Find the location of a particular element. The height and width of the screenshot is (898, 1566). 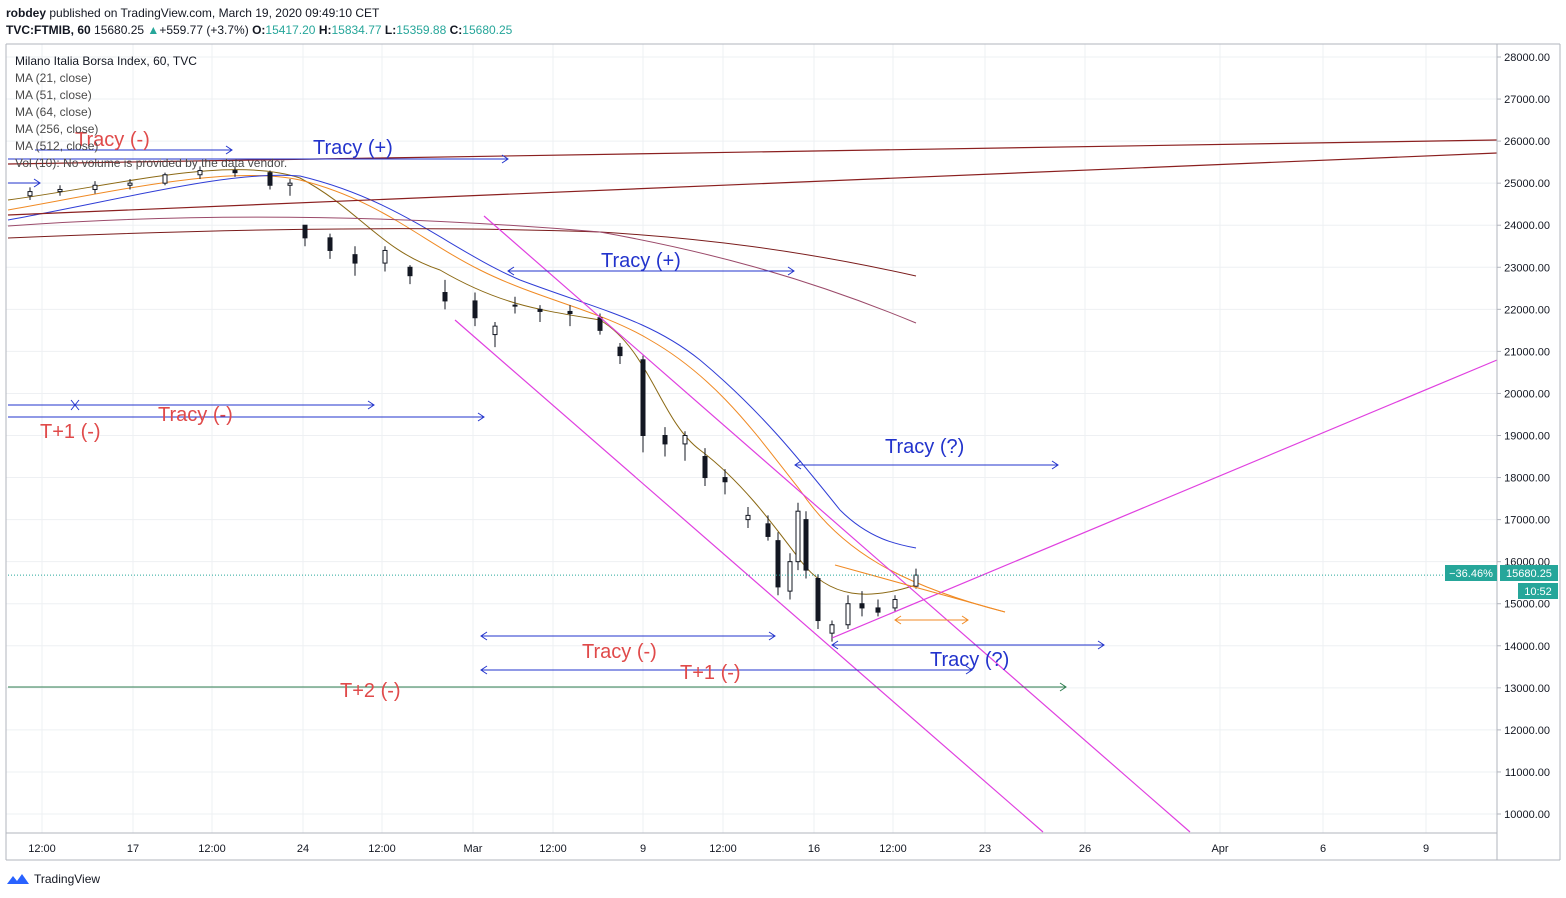

y-tick-label: 19000.00 is located at coordinates (1527, 437).